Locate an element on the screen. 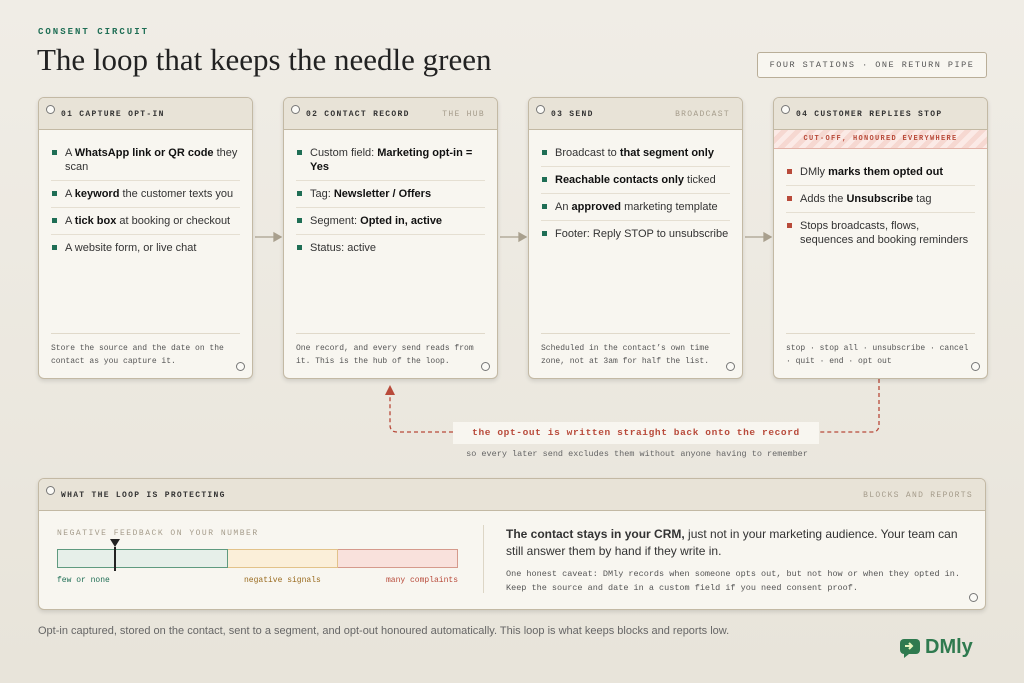 The width and height of the screenshot is (1024, 683). item: Custom field: Marketing opt-in = Yes is located at coordinates (390, 160).